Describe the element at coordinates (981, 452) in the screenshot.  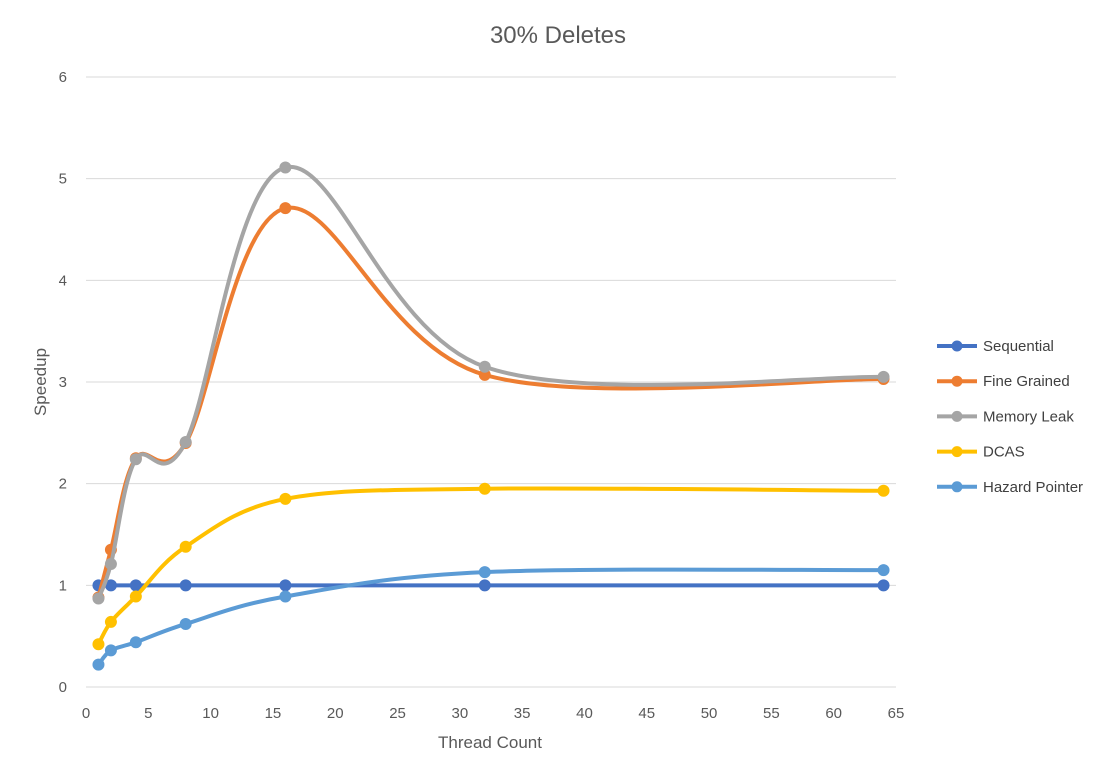
I see `legend-item-dcas: DCAS` at that location.